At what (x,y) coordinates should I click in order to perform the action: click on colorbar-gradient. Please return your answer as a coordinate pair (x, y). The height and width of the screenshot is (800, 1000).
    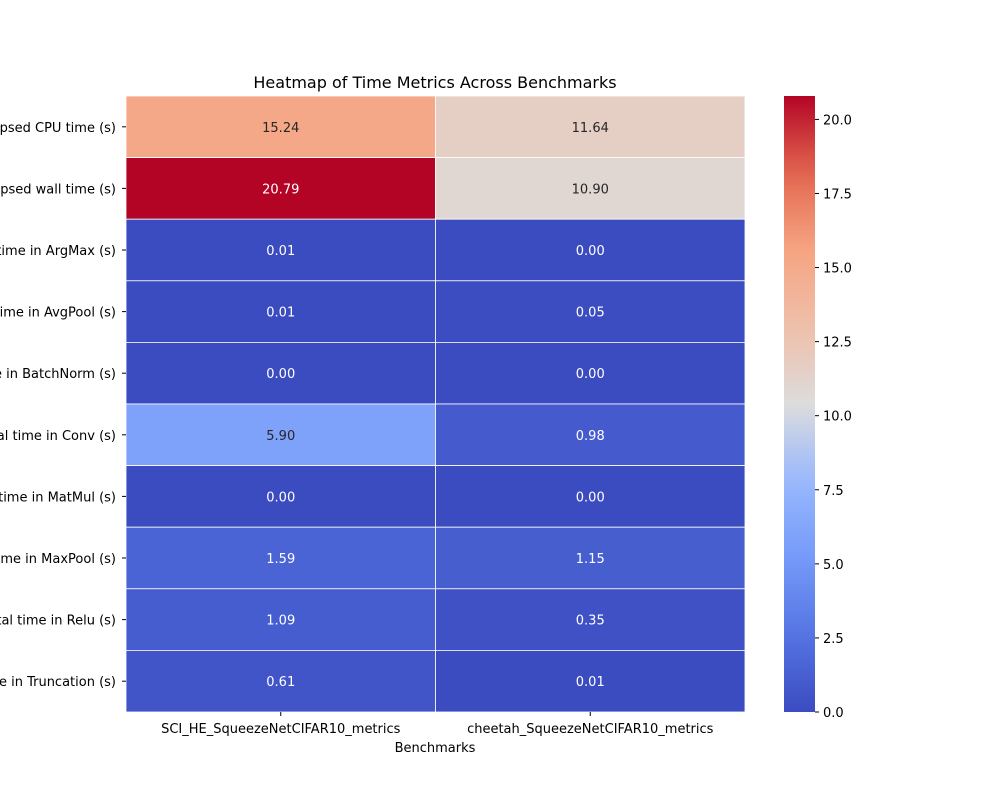
    Looking at the image, I should click on (799, 404).